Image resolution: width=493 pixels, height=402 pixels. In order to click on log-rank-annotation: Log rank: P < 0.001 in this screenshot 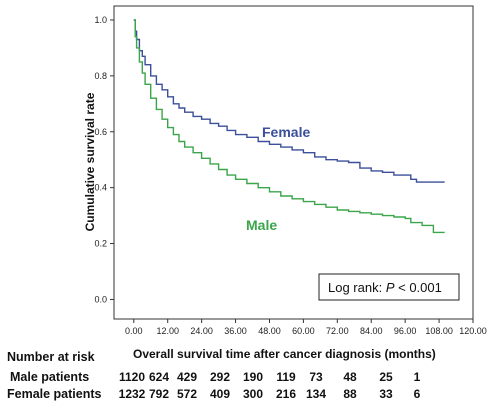, I will do `click(385, 287)`.